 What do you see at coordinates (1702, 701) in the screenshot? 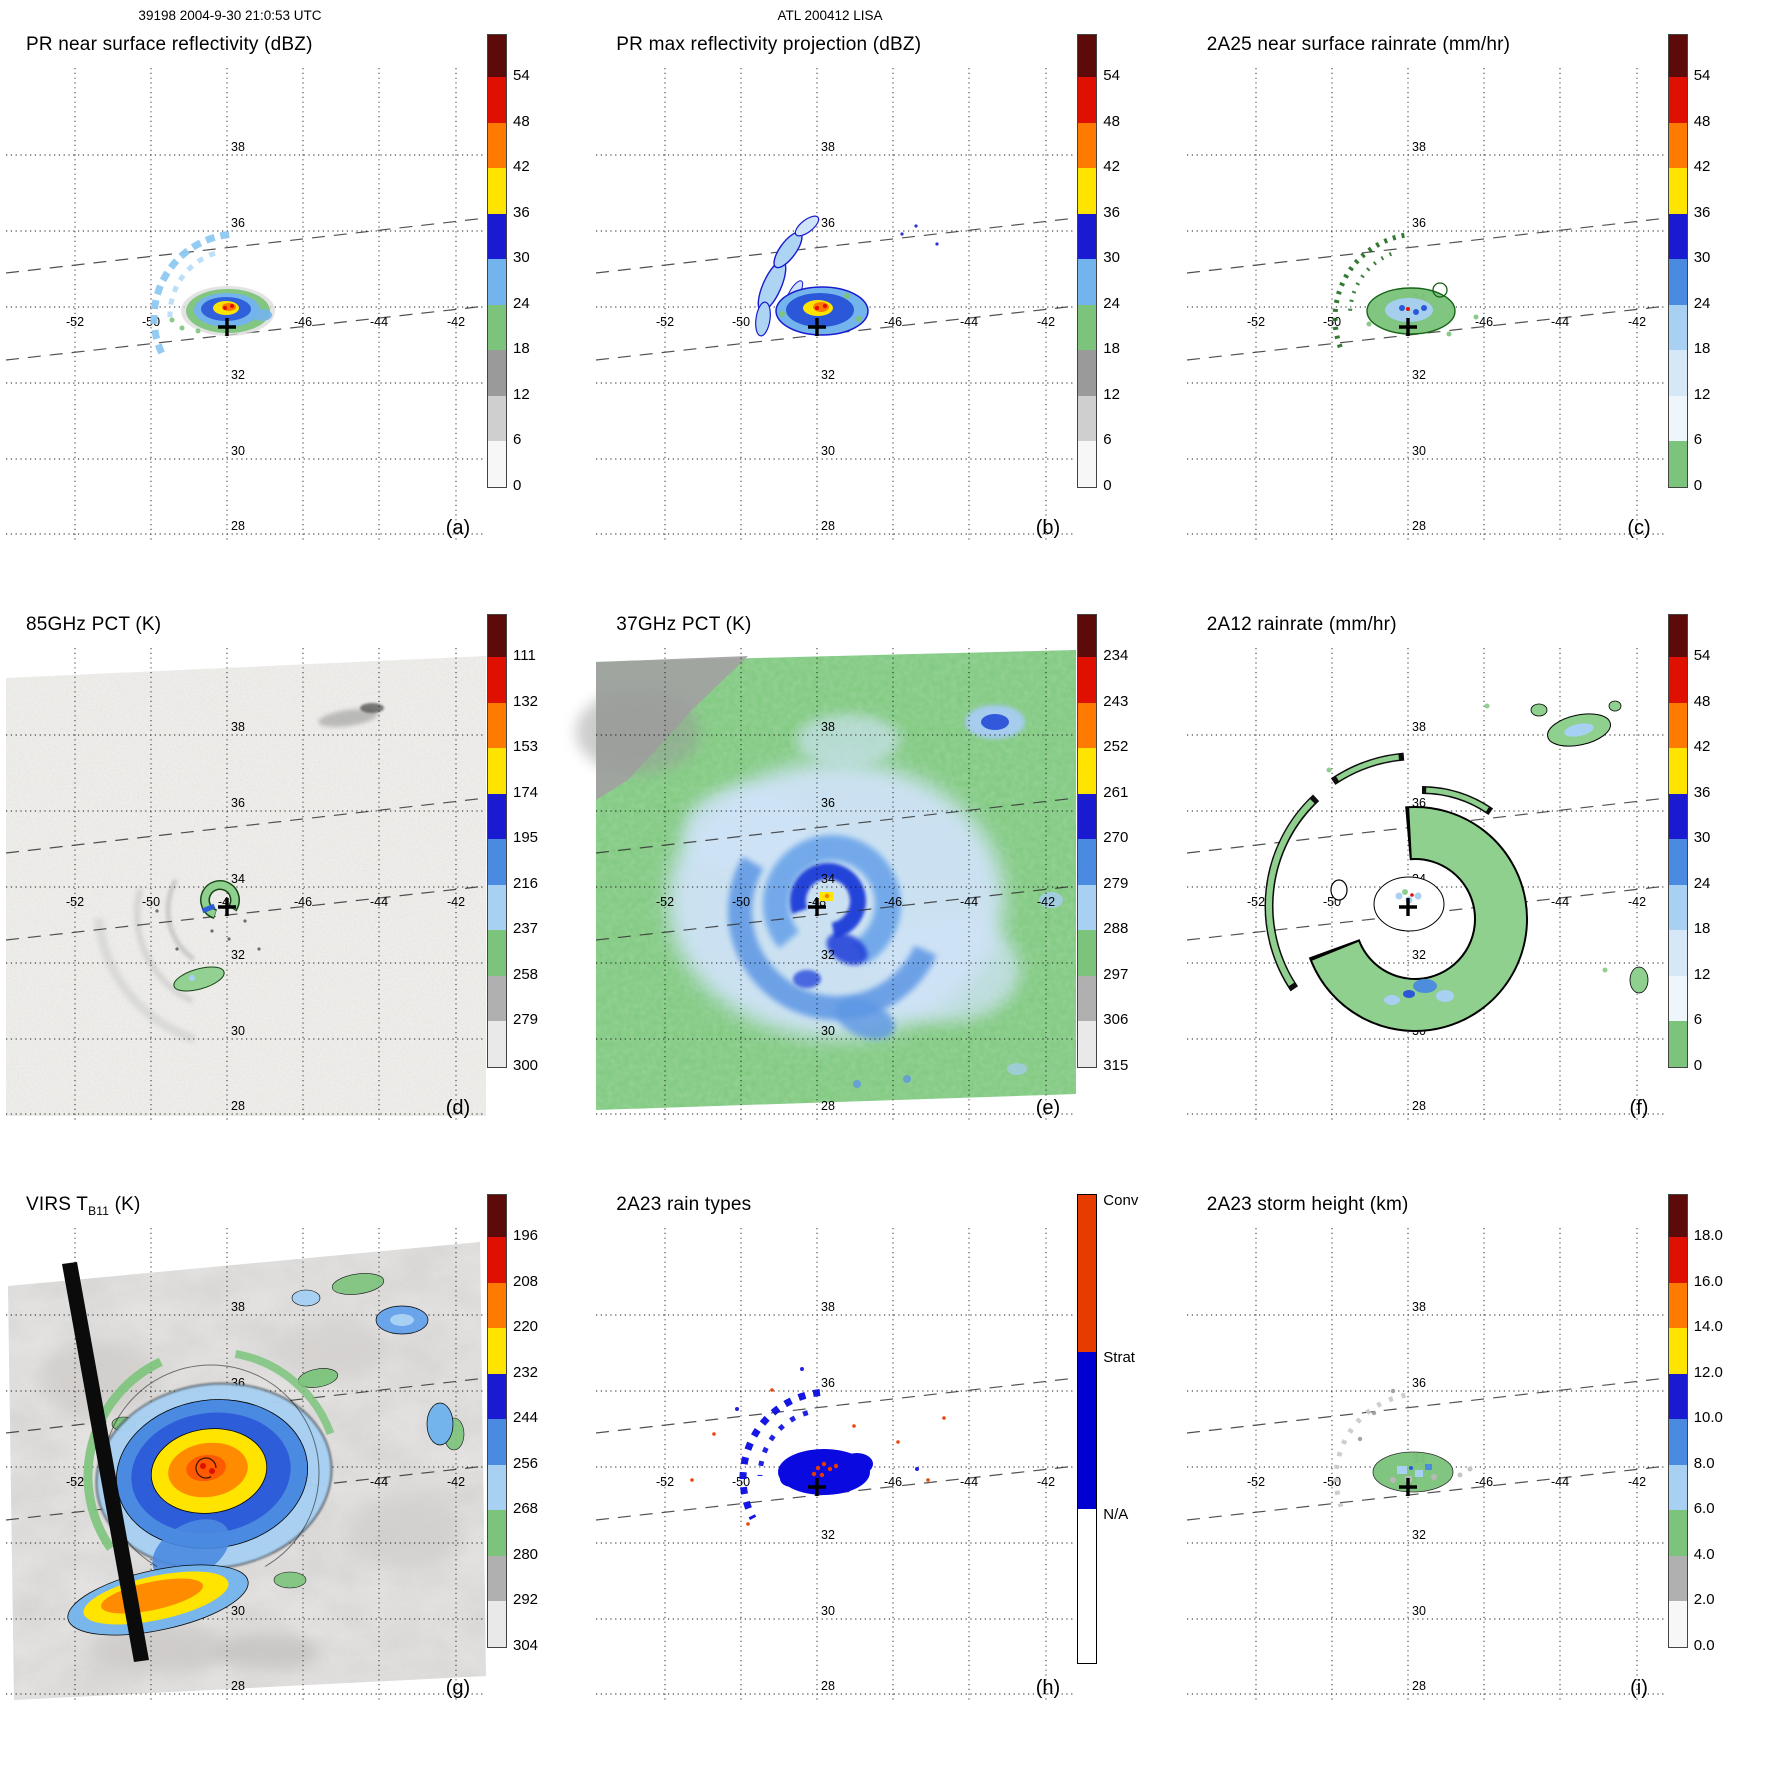
I see `colorbar-tick-label: 48` at bounding box center [1702, 701].